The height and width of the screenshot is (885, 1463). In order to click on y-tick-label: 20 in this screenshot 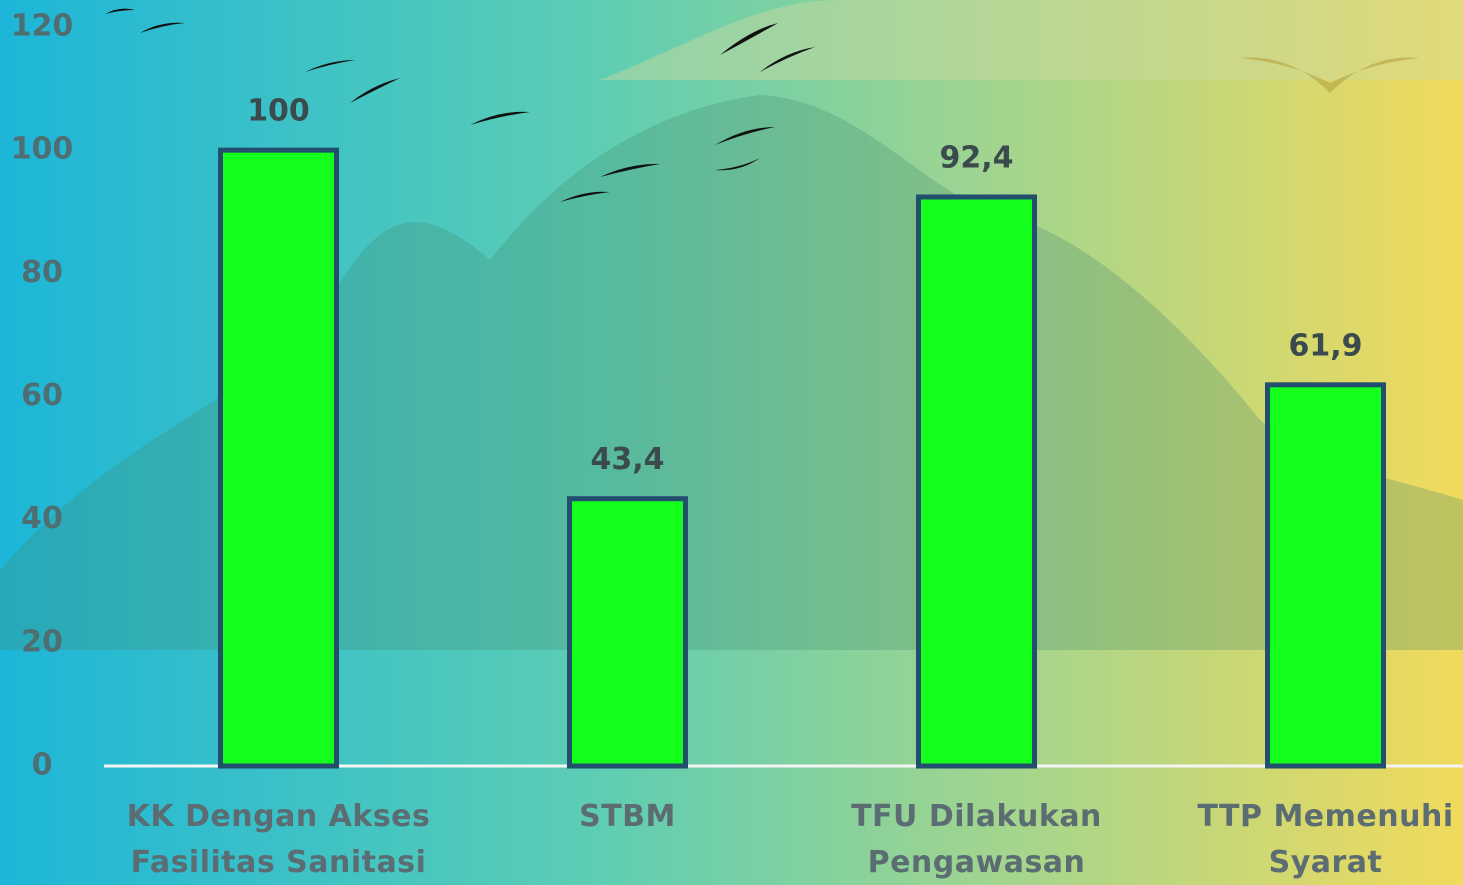, I will do `click(42, 641)`.